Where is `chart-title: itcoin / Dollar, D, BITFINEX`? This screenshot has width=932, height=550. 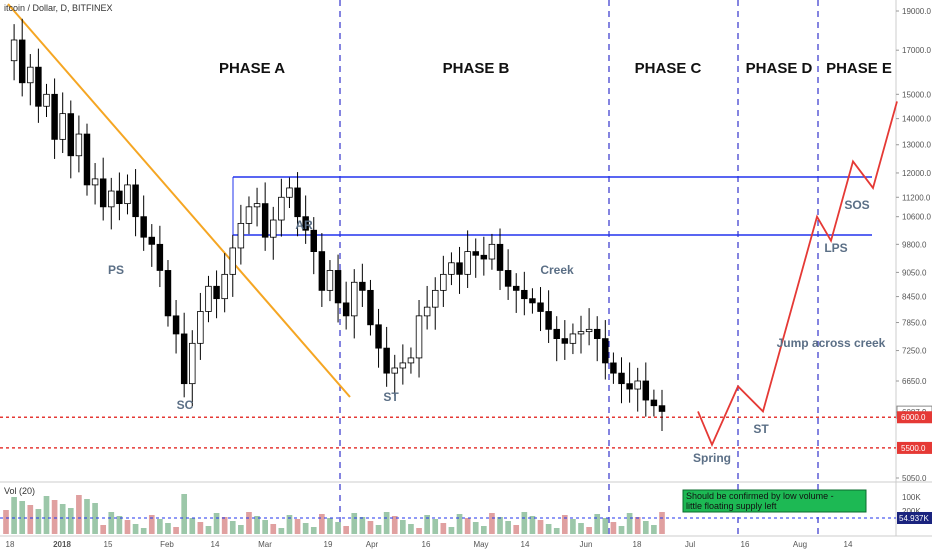 chart-title: itcoin / Dollar, D, BITFINEX is located at coordinates (58, 8).